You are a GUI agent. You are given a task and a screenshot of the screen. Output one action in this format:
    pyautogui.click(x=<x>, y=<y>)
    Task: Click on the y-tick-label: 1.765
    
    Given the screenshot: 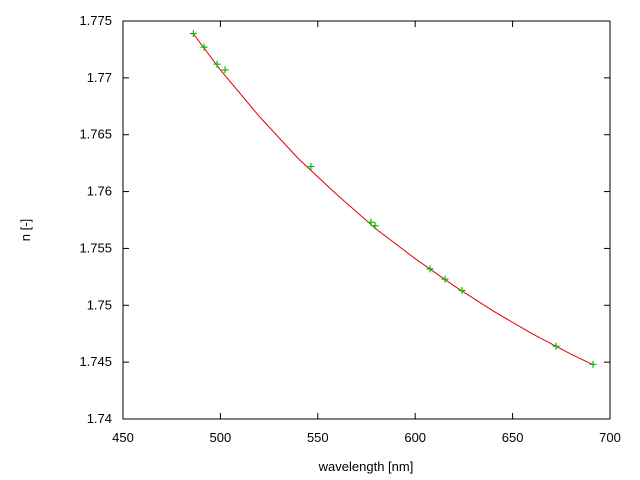 What is the action you would take?
    pyautogui.click(x=95, y=134)
    